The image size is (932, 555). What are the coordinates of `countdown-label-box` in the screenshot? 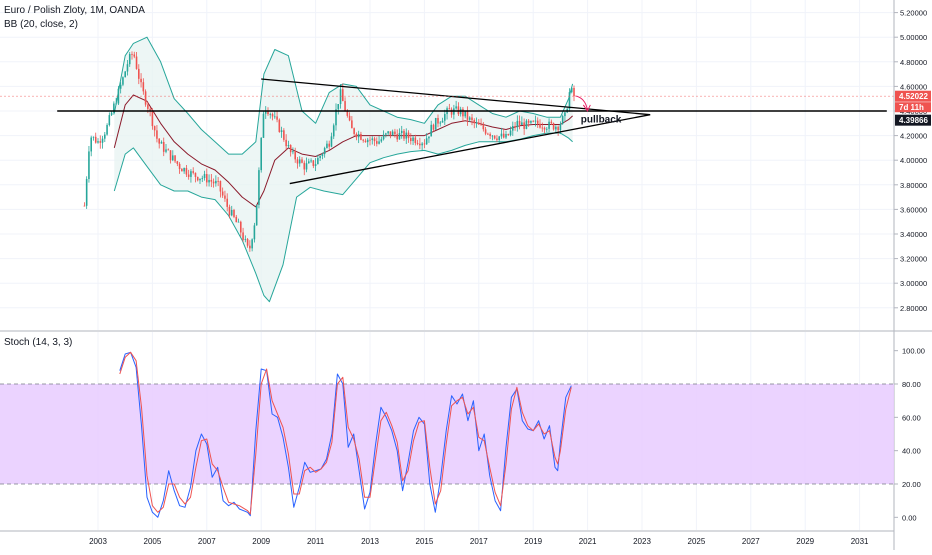 It's located at (913, 107).